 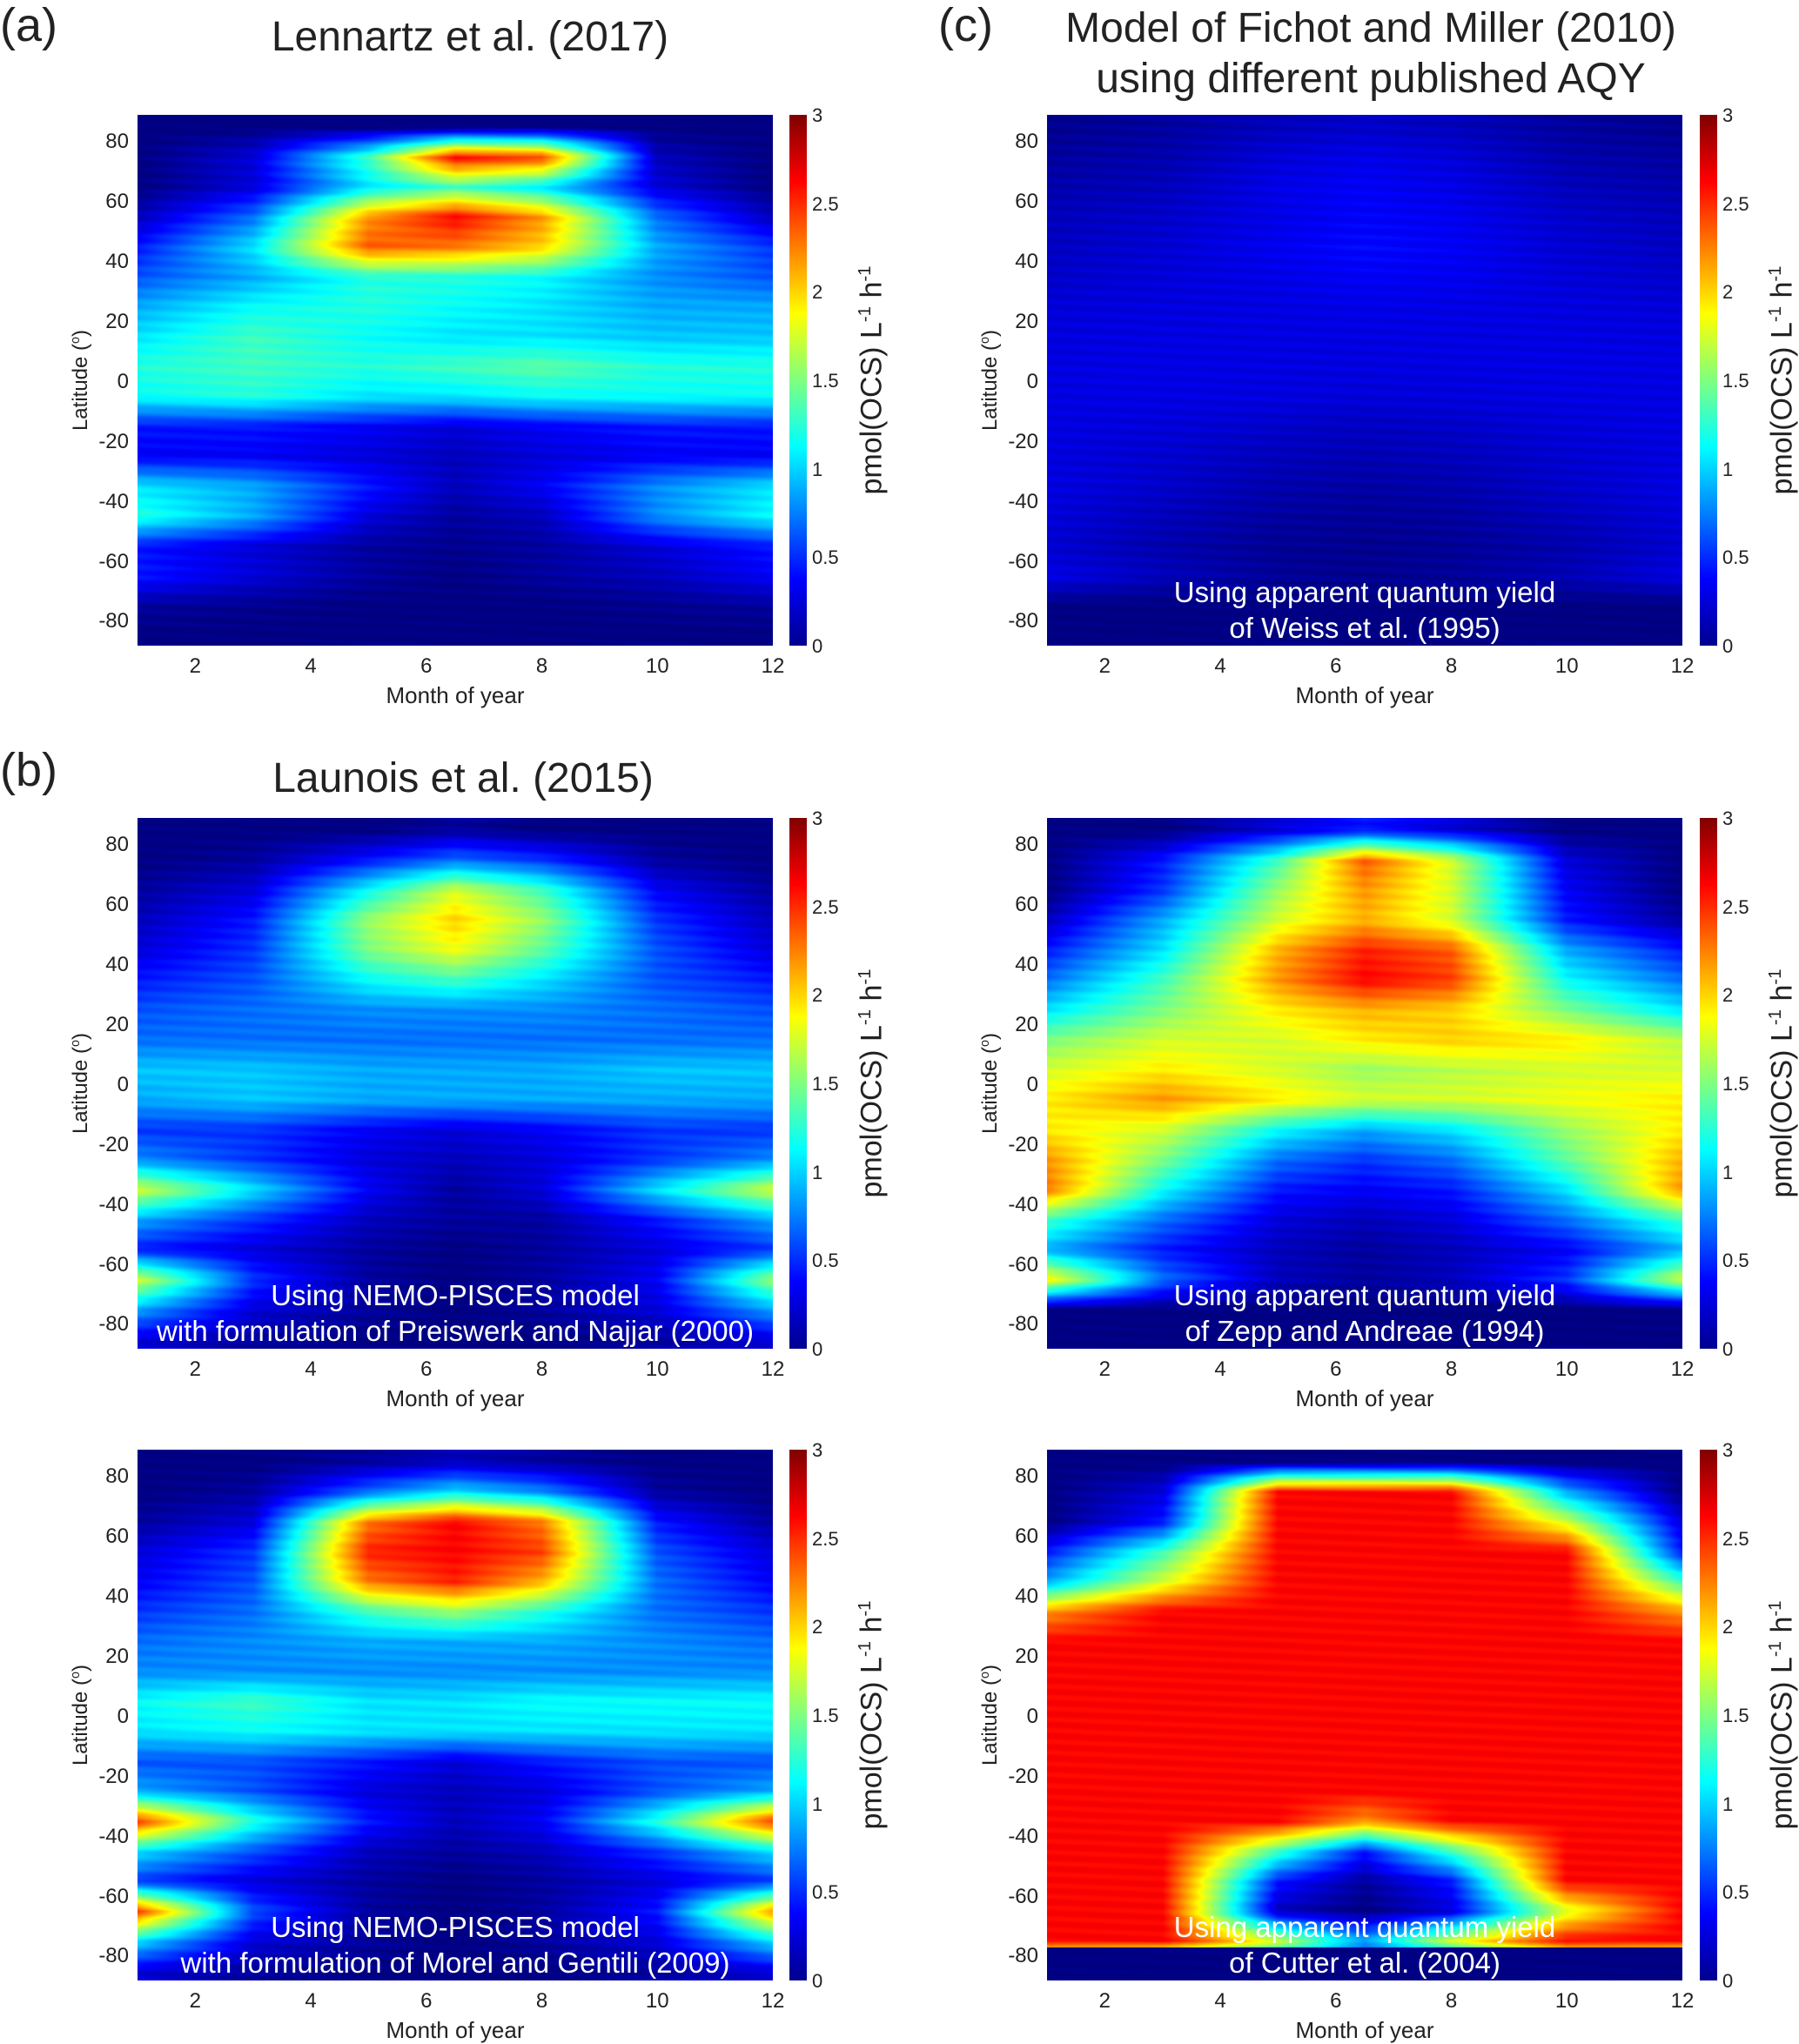 What do you see at coordinates (455, 1927) in the screenshot?
I see `annotation-line: Using NEMO-PISCES model` at bounding box center [455, 1927].